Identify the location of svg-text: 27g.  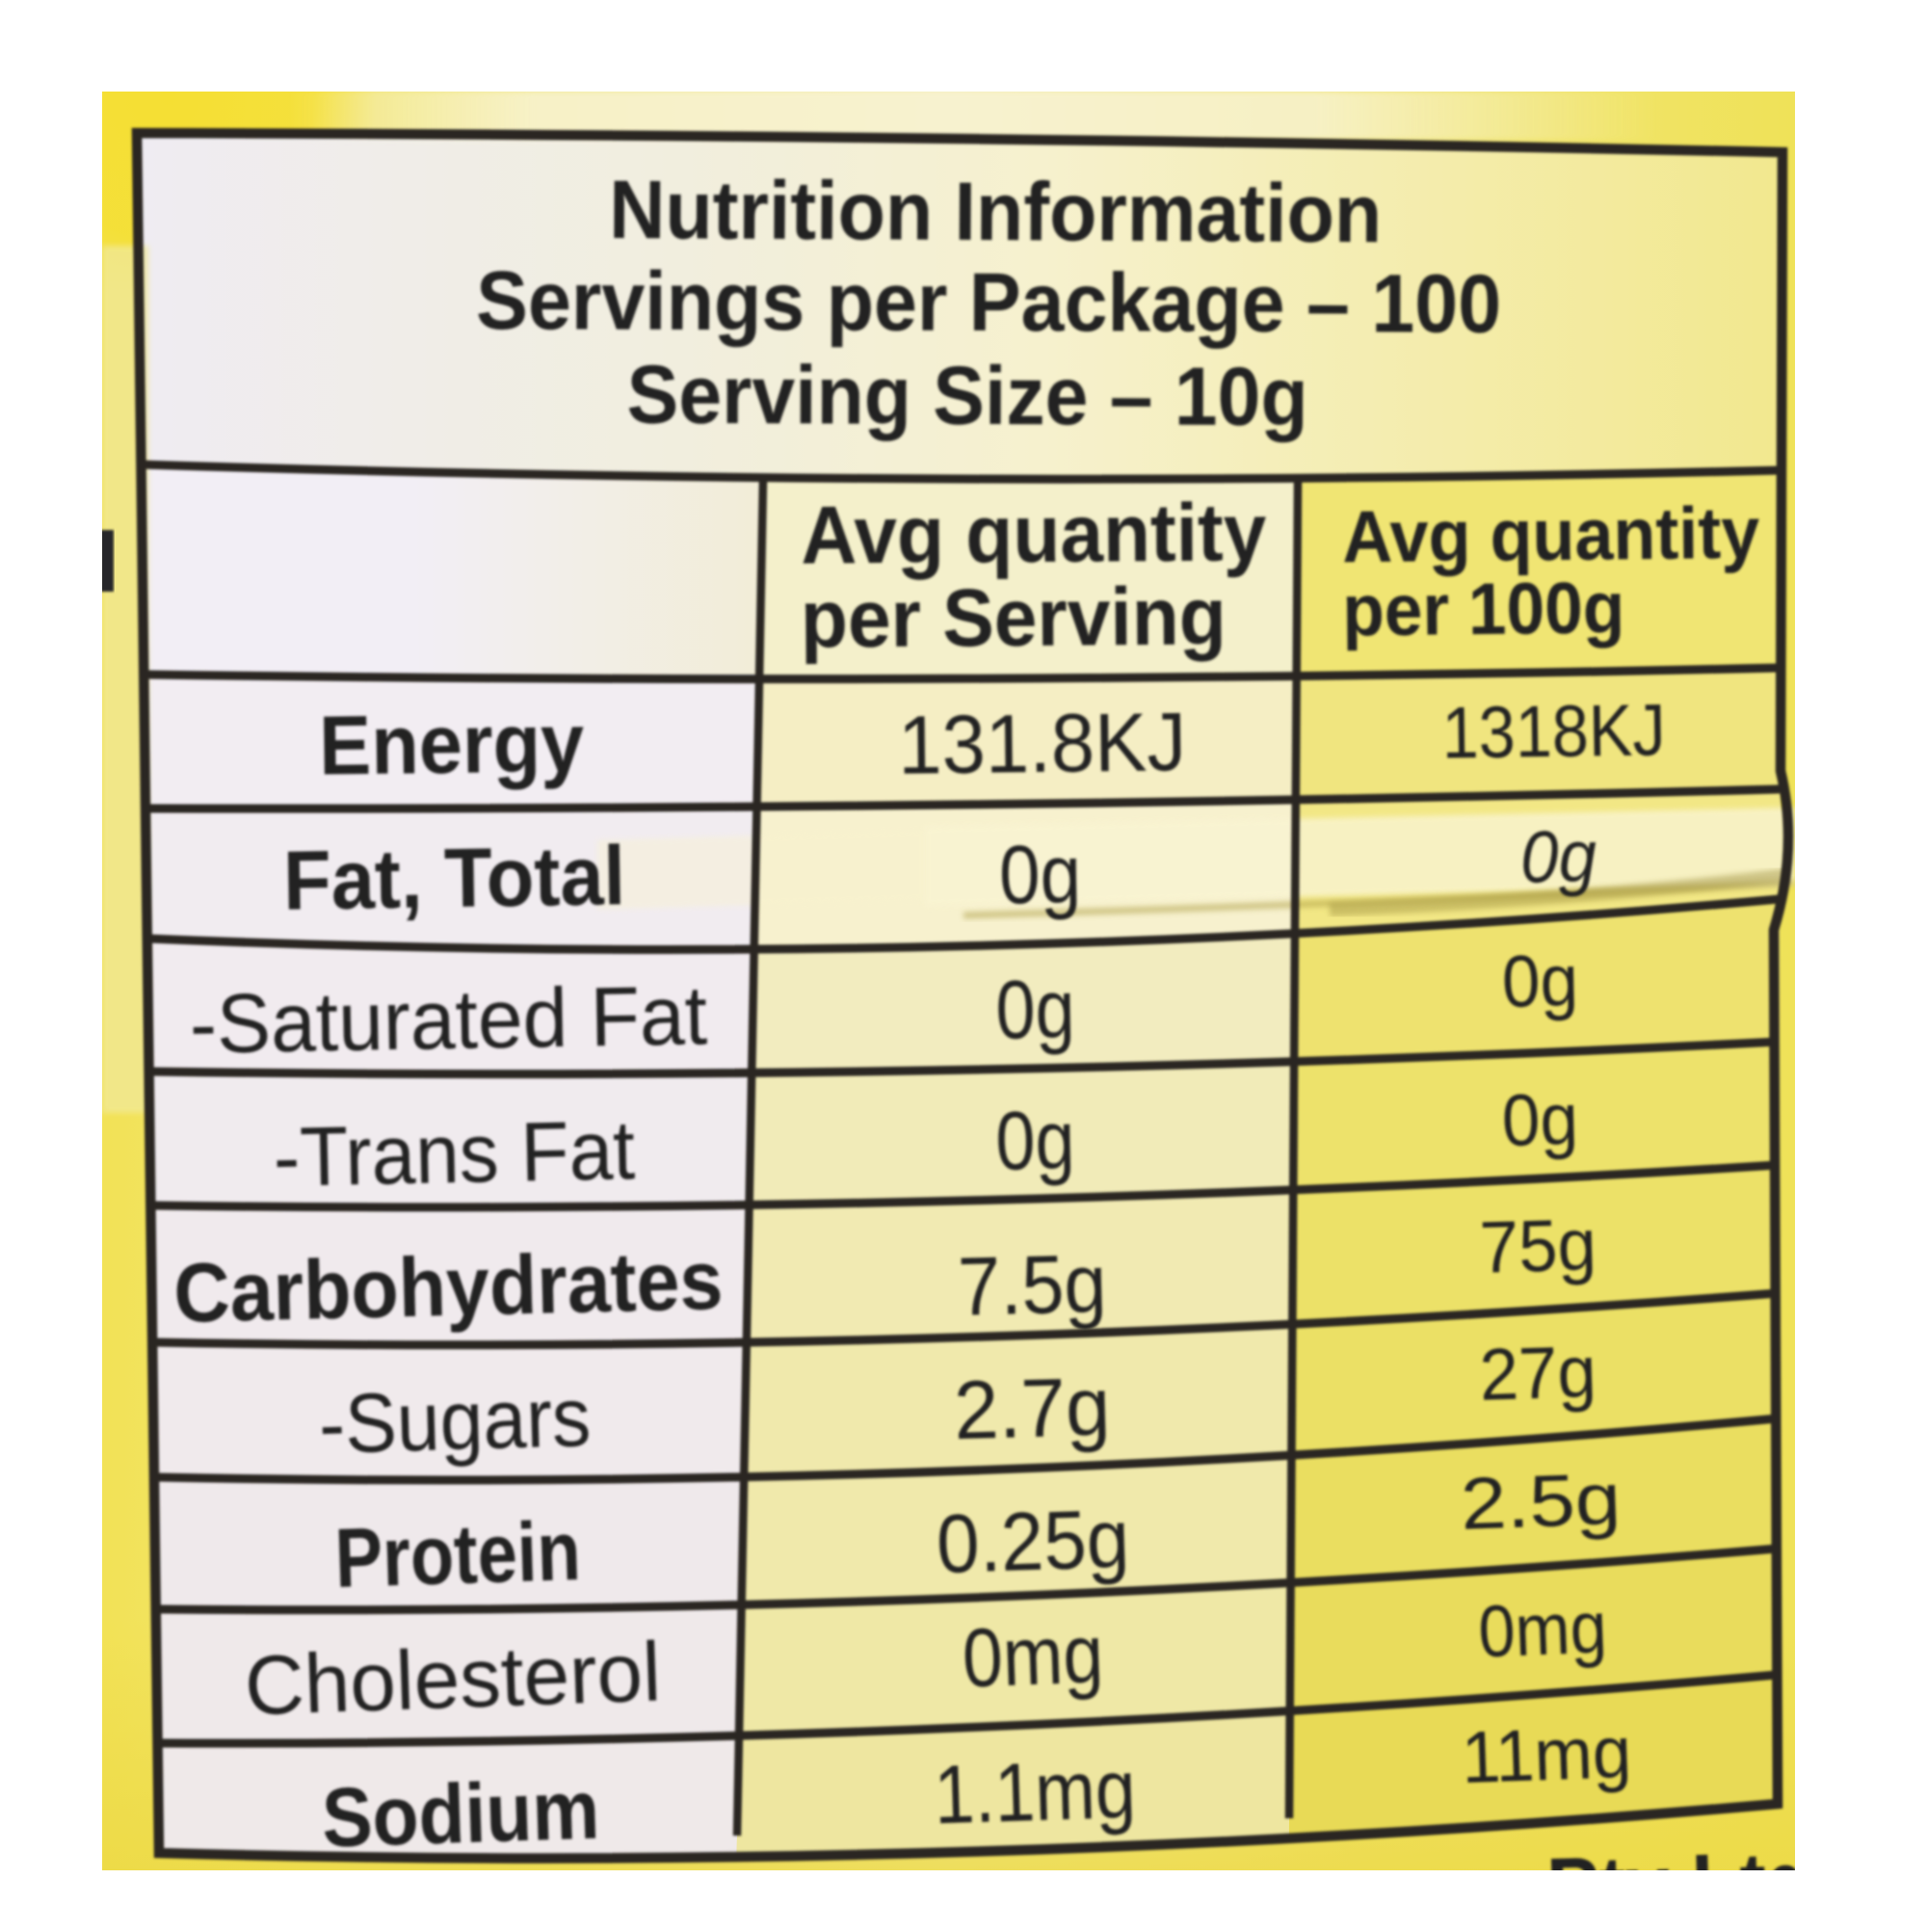
(1537, 1373).